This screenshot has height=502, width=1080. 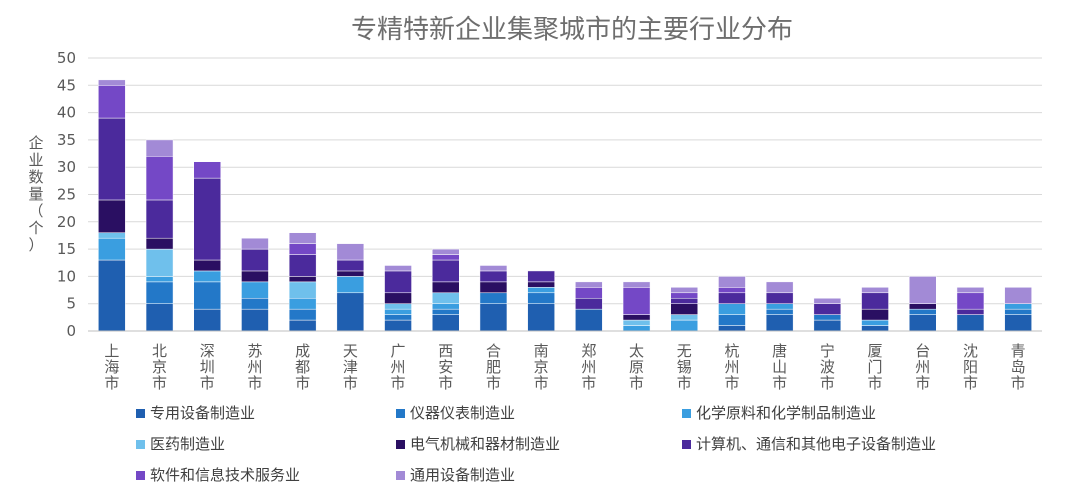 I want to click on x-category-label: 南京市, so click(x=541, y=367).